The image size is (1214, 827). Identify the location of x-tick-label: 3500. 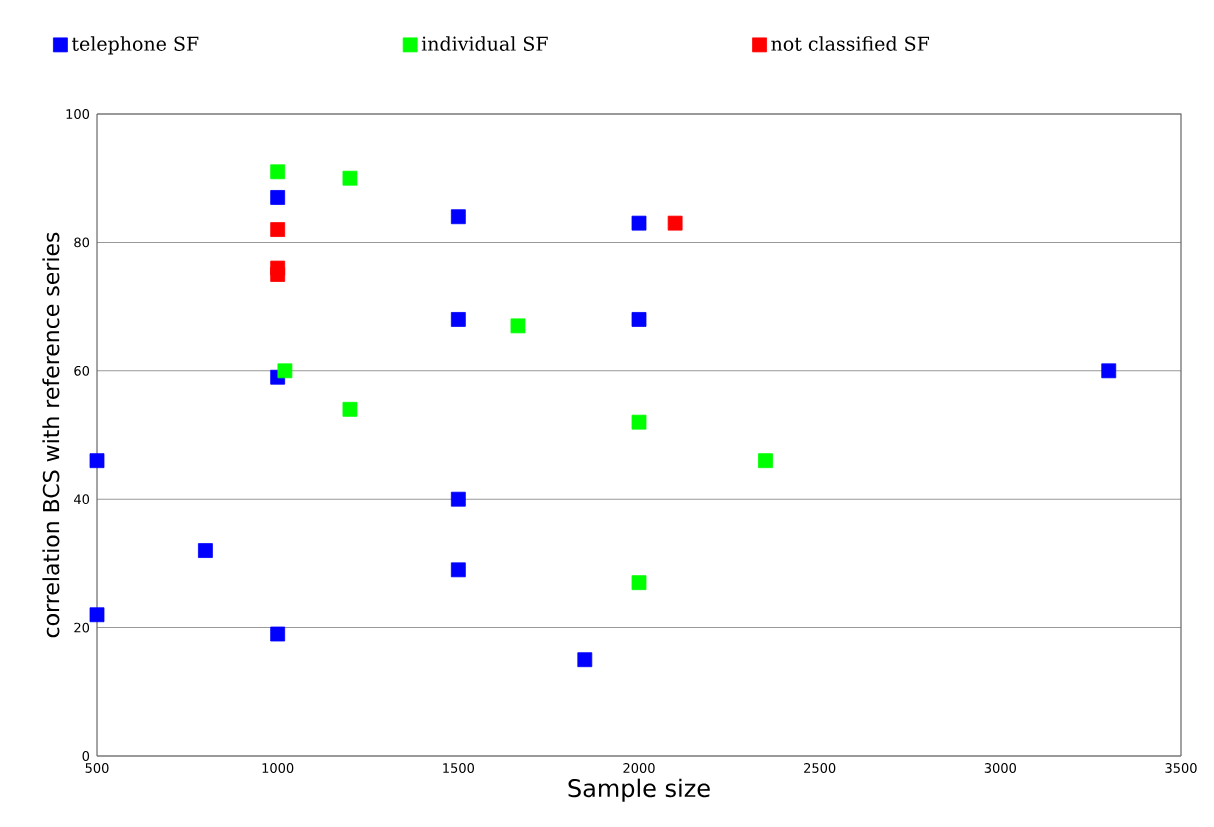
(1181, 768).